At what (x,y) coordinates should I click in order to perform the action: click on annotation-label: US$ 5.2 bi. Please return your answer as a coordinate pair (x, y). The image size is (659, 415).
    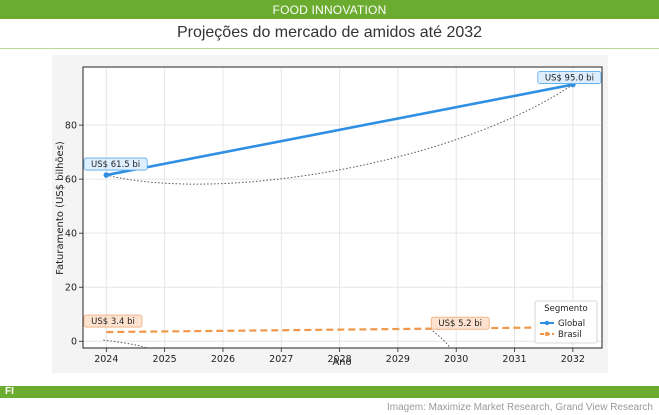
    Looking at the image, I should click on (460, 324).